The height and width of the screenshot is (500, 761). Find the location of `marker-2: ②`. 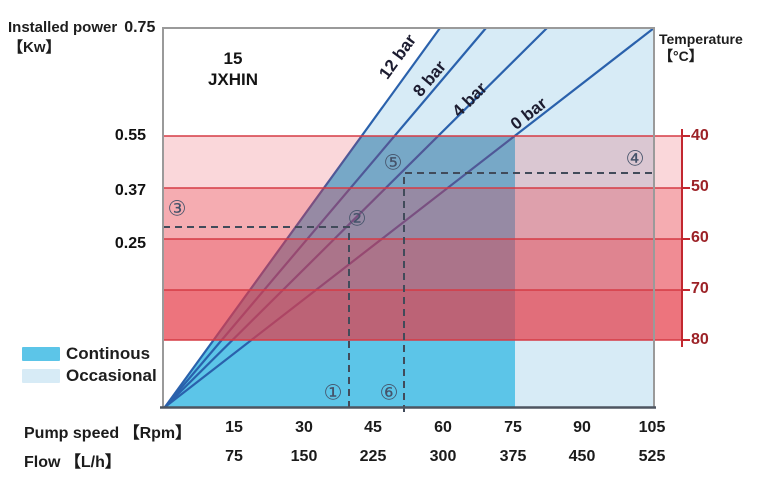

marker-2: ② is located at coordinates (357, 219).